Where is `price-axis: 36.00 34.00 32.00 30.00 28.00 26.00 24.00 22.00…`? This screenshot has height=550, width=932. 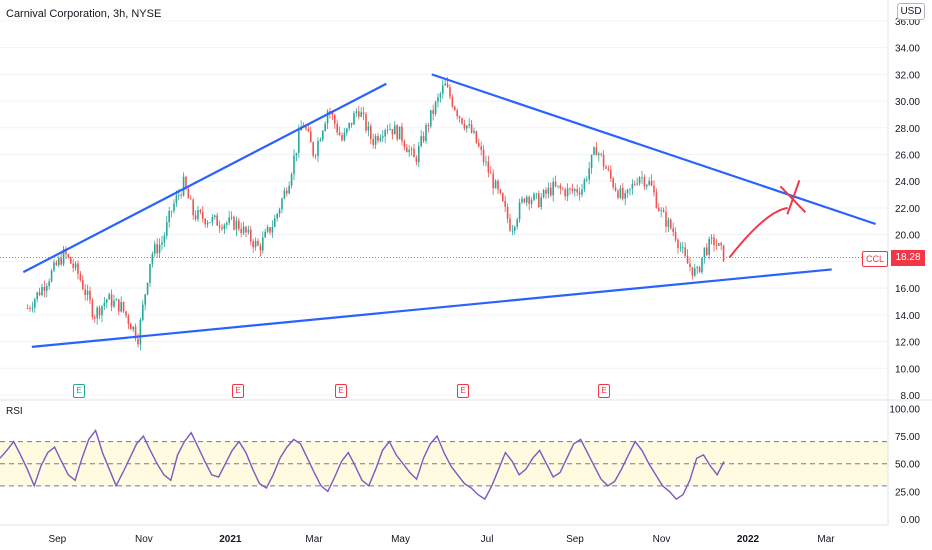 price-axis: 36.00 34.00 32.00 30.00 28.00 26.00 24.00 22.00… is located at coordinates (904, 201).